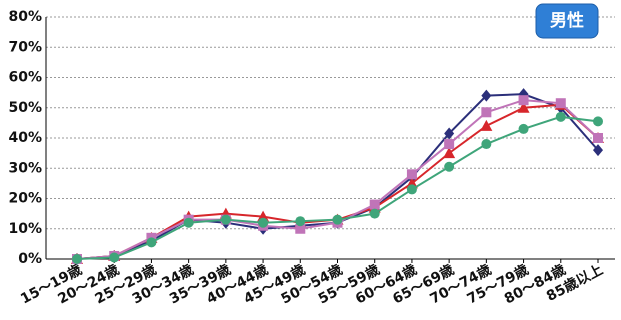 The image size is (621, 320). Describe the element at coordinates (25, 168) in the screenshot. I see `y-tick-label: 30%` at that location.